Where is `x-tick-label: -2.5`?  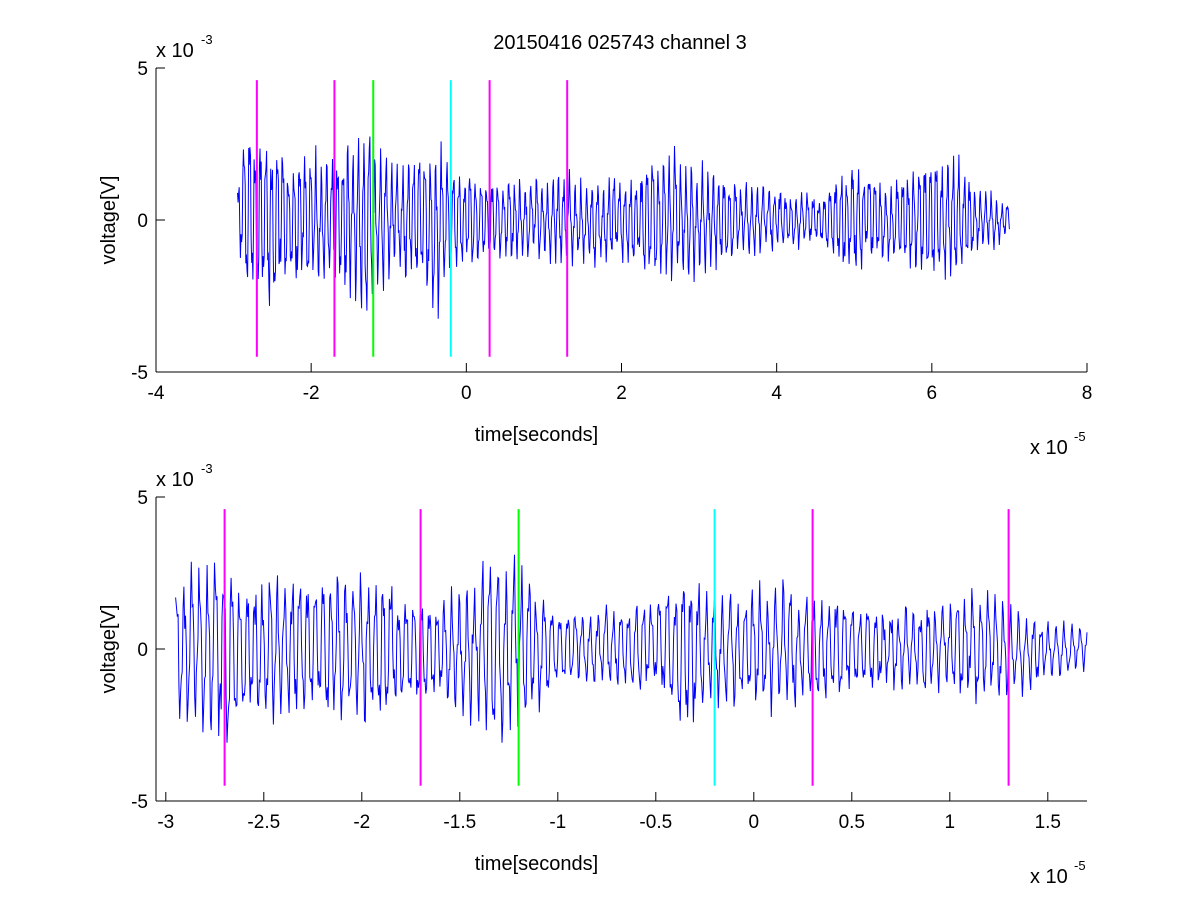
x-tick-label: -2.5 is located at coordinates (263, 822).